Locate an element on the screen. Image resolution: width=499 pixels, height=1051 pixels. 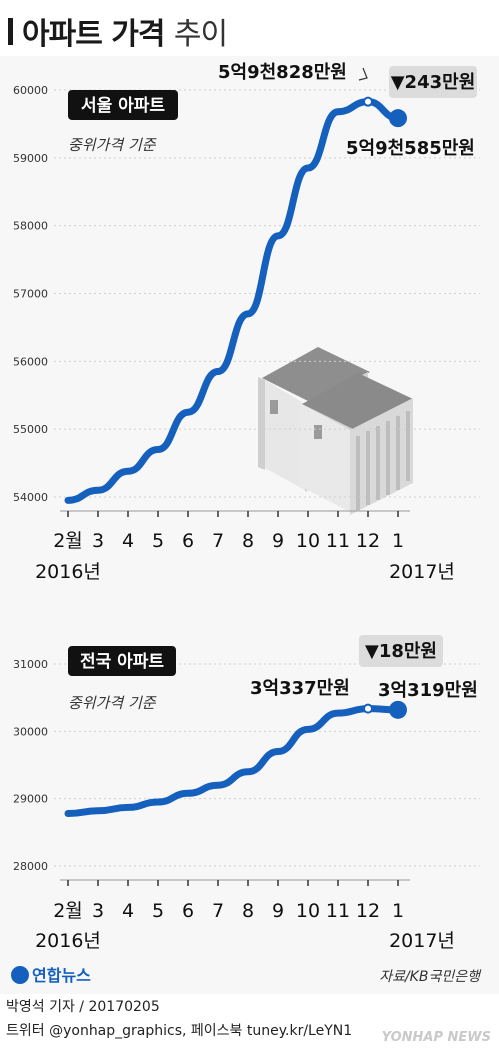
y-tick-label: 29000 is located at coordinates (30, 799).